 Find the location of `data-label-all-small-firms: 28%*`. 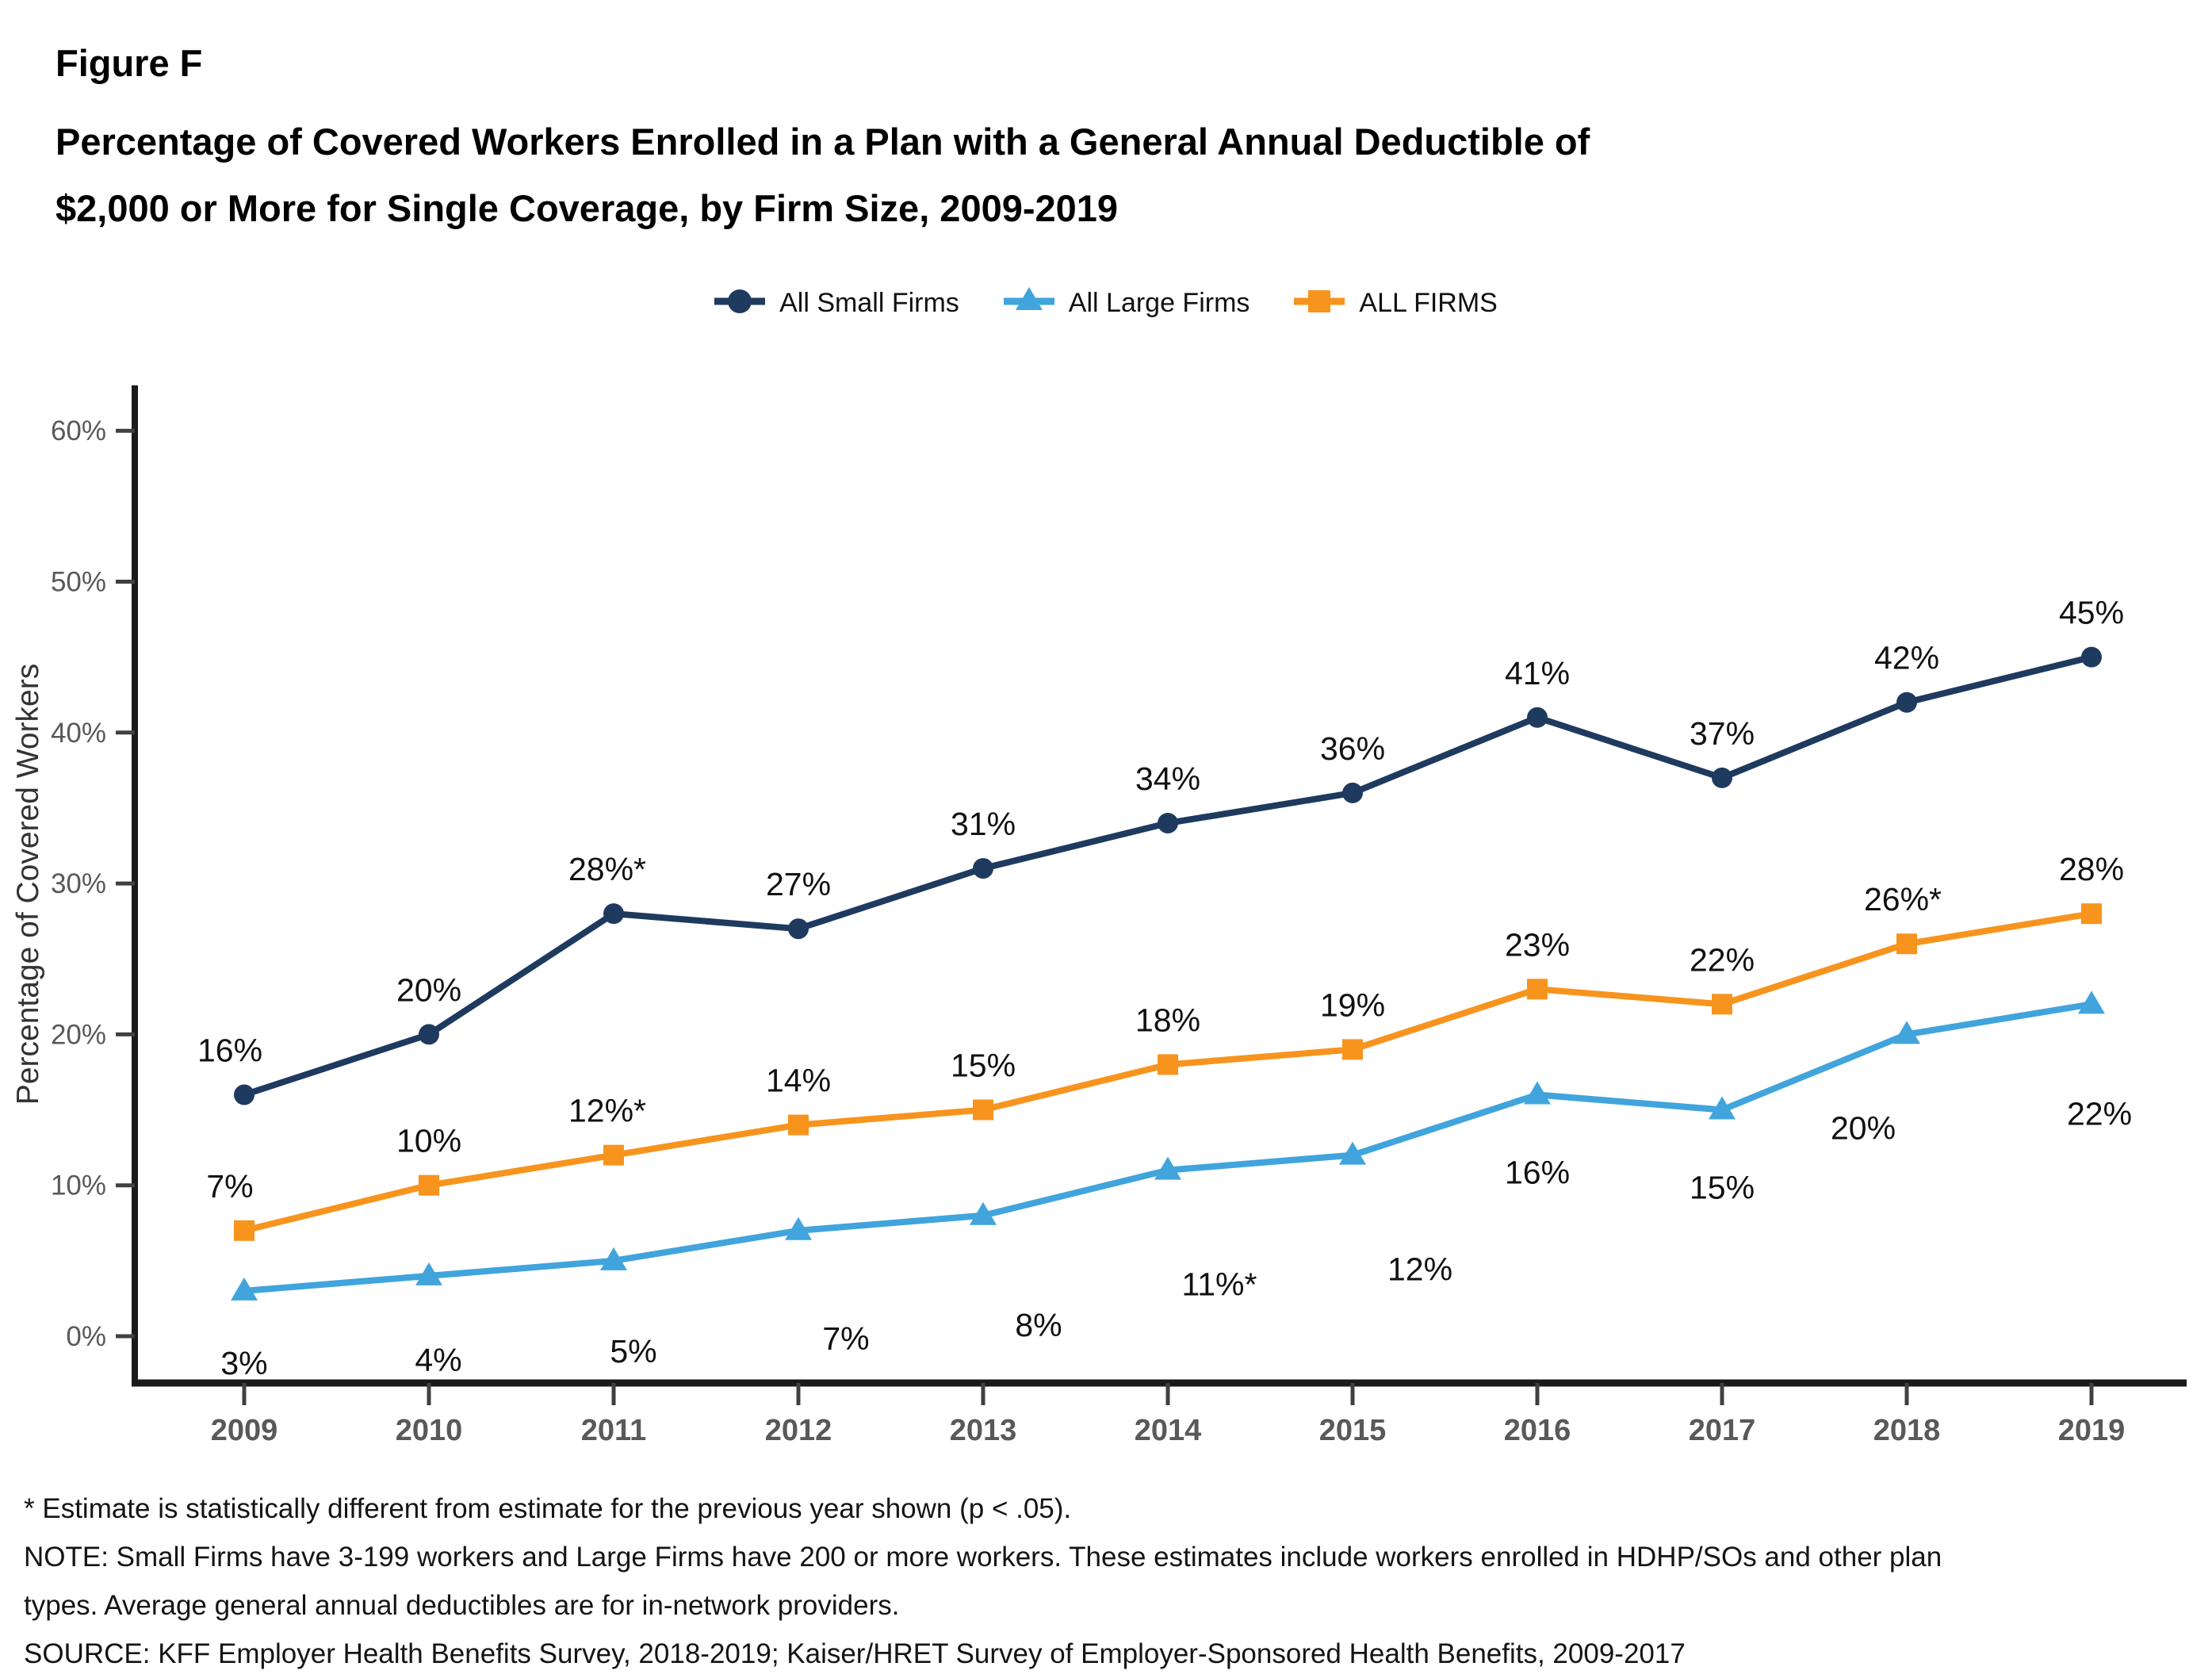

data-label-all-small-firms: 28%* is located at coordinates (607, 869).